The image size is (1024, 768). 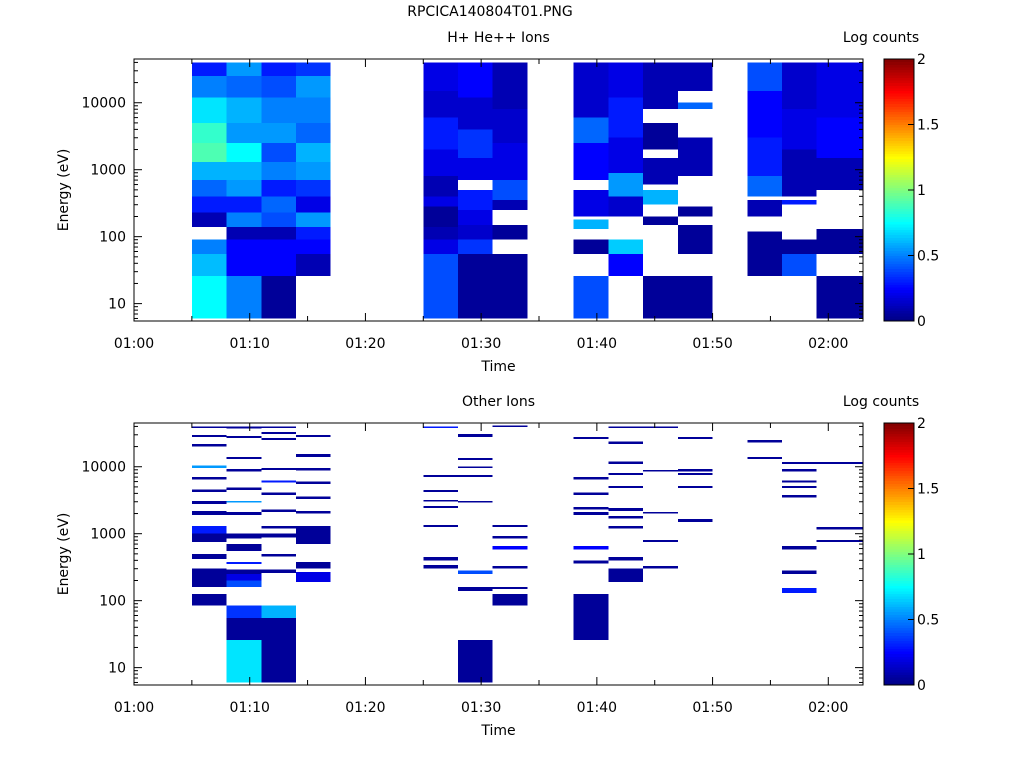 I want to click on colorbar-tick-label: 1.5, so click(x=928, y=490).